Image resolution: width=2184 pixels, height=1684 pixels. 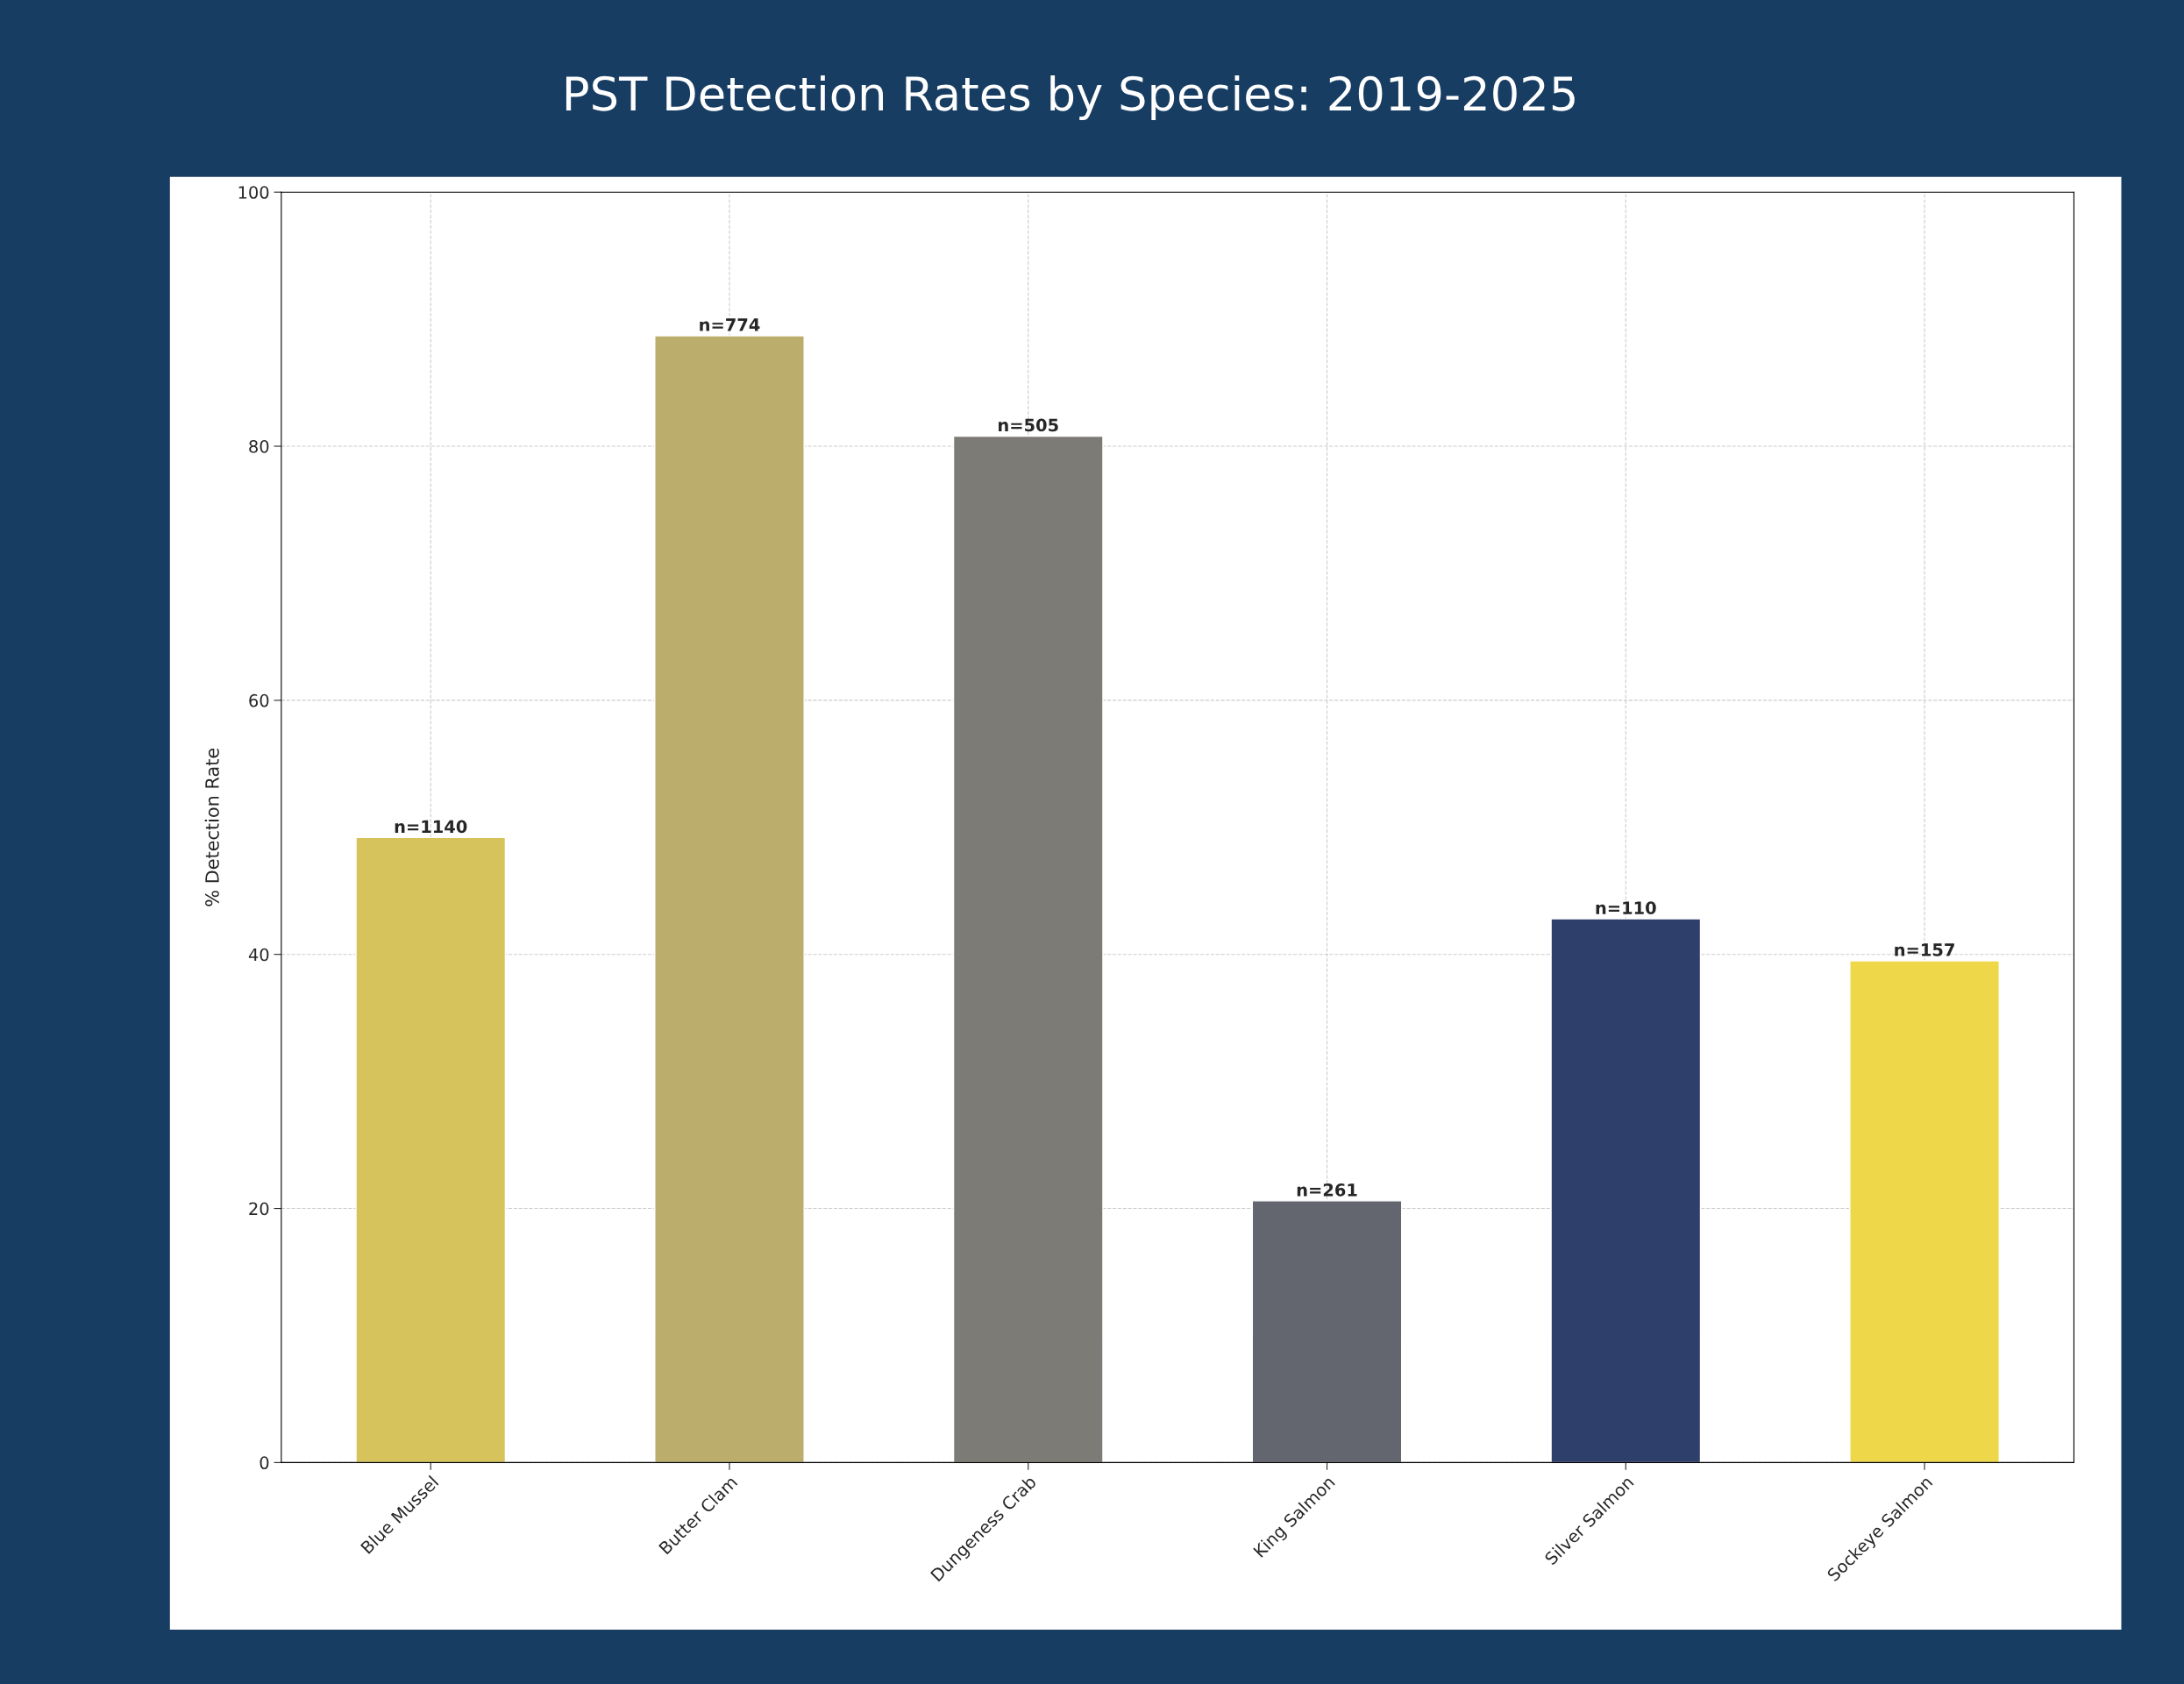 What do you see at coordinates (431, 827) in the screenshot?
I see `annotation: n=1140` at bounding box center [431, 827].